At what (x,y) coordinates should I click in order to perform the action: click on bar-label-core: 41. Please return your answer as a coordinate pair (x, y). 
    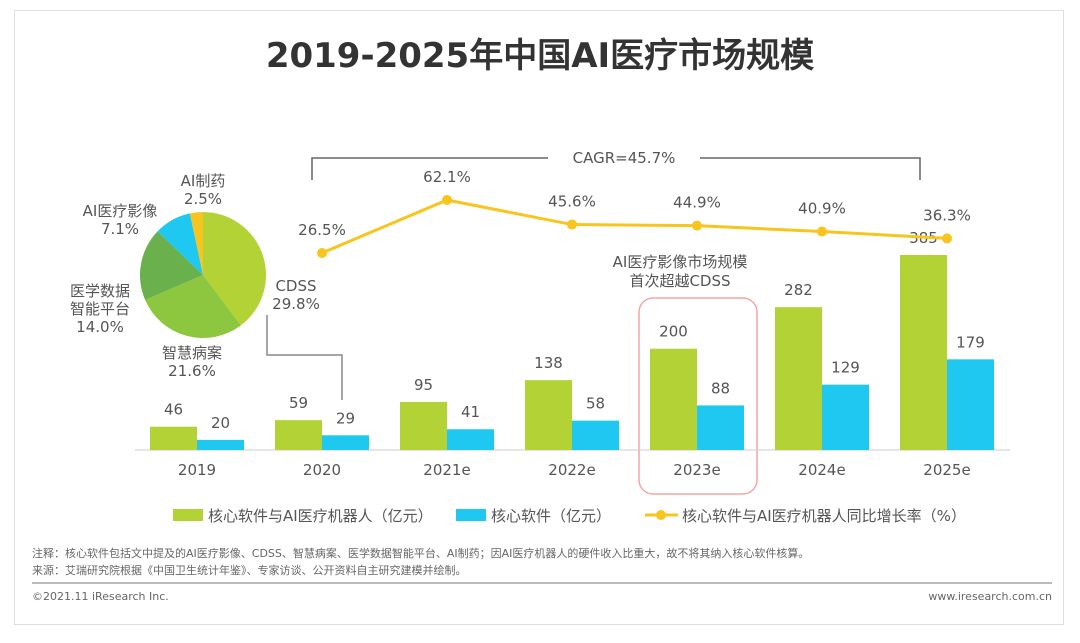
    Looking at the image, I should click on (470, 412).